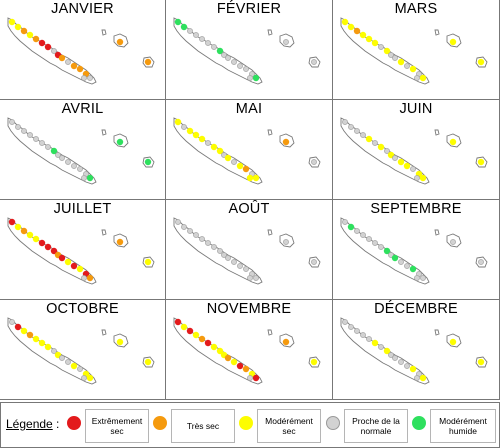 Image resolution: width=500 pixels, height=448 pixels. What do you see at coordinates (463, 426) in the screenshot?
I see `legend-label-hum: Modérément humide` at bounding box center [463, 426].